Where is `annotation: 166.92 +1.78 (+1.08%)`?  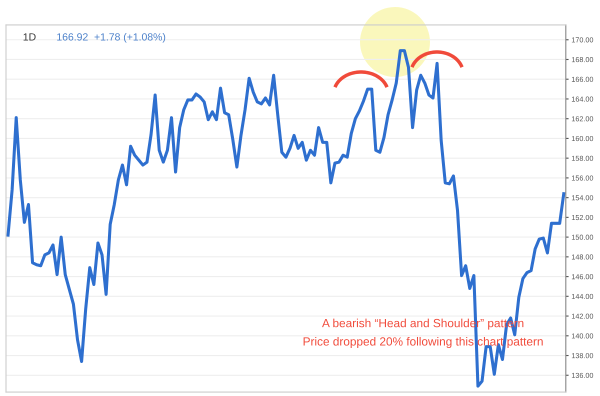
annotation: 166.92 +1.78 (+1.08%) is located at coordinates (111, 37).